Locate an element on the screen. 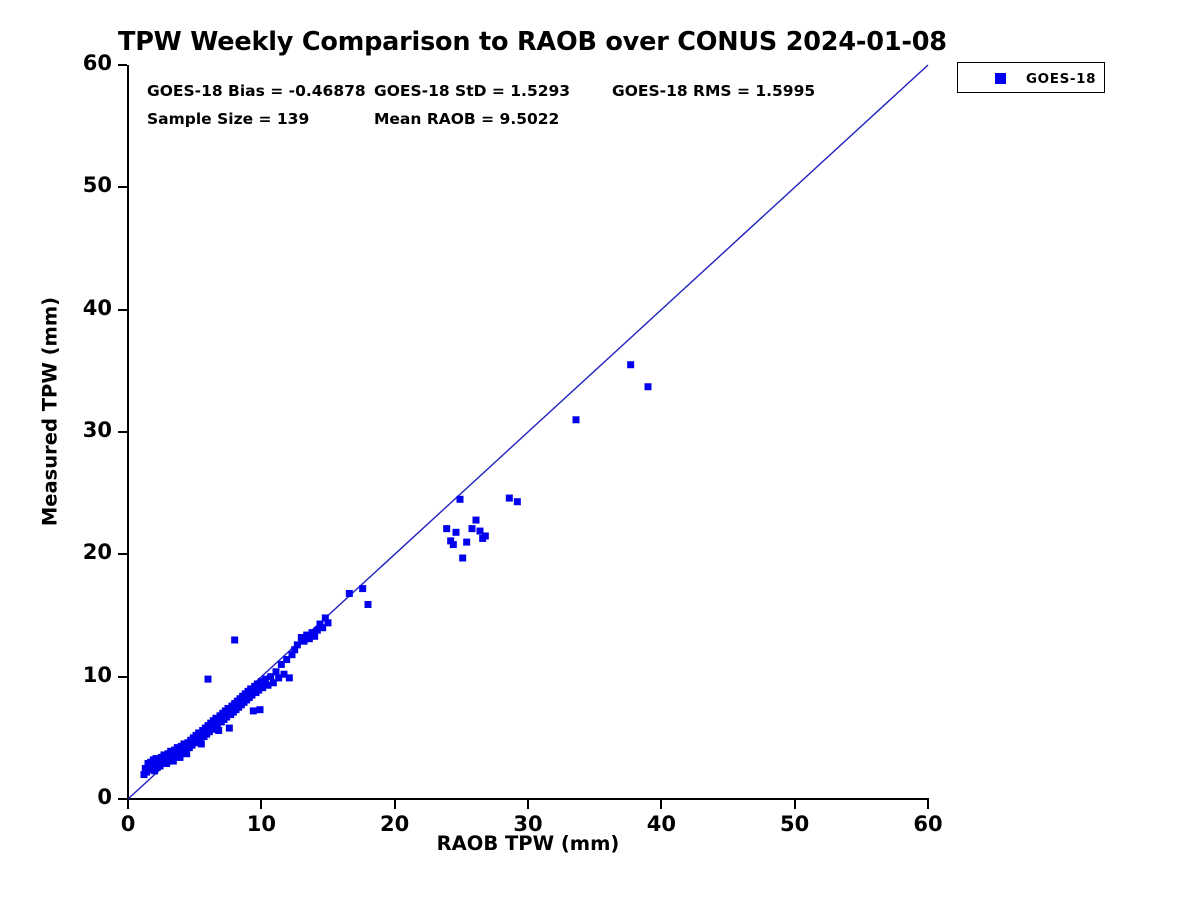 Image resolution: width=1200 pixels, height=900 pixels. y-tick-label-40: 40 is located at coordinates (97, 307).